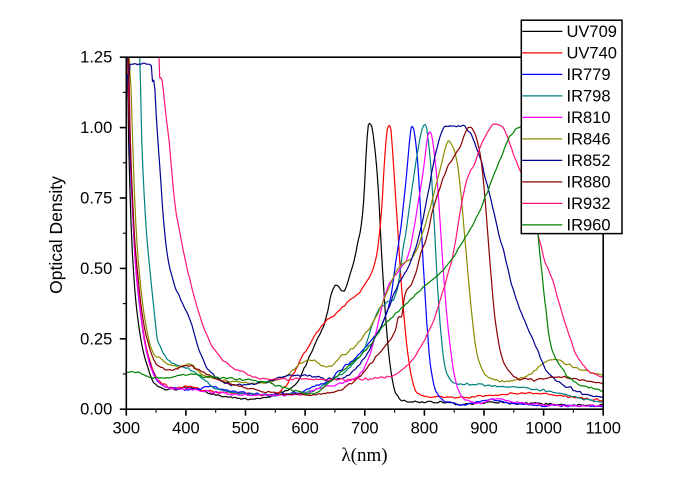 The height and width of the screenshot is (491, 700). Describe the element at coordinates (96, 339) in the screenshot. I see `svg-text: 0.25` at that location.